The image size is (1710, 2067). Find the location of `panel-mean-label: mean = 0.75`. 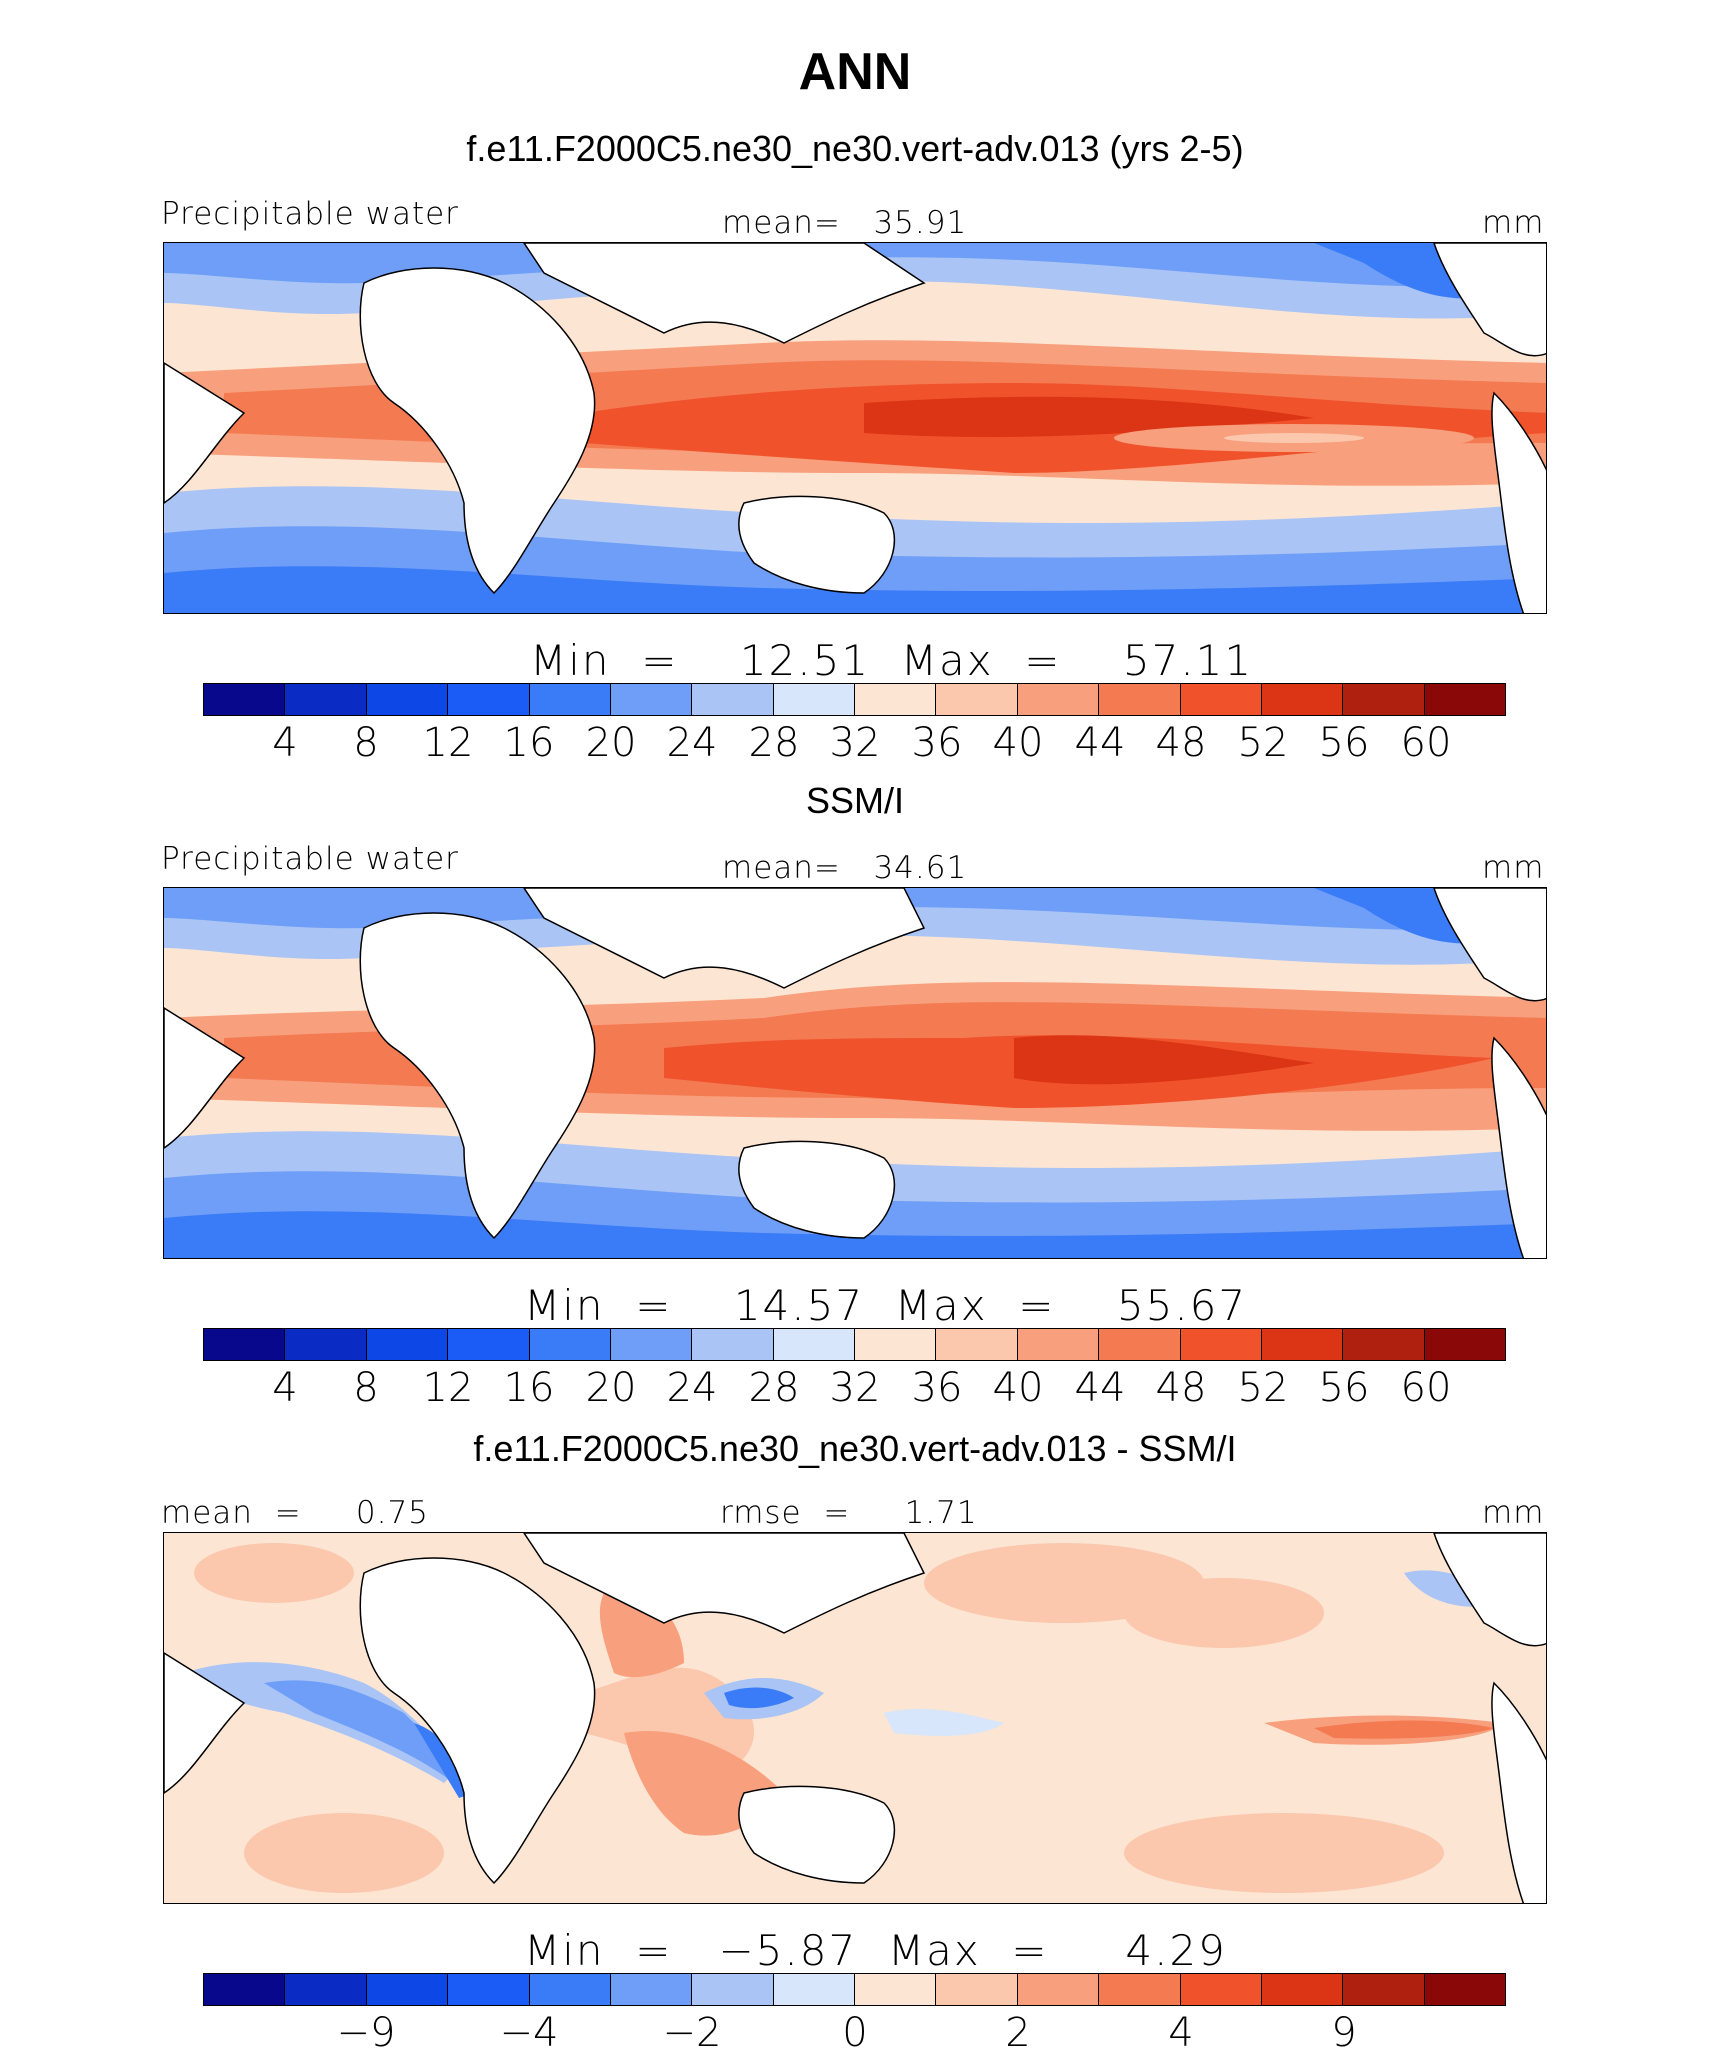

panel-mean-label: mean = 0.75 is located at coordinates (295, 1513).